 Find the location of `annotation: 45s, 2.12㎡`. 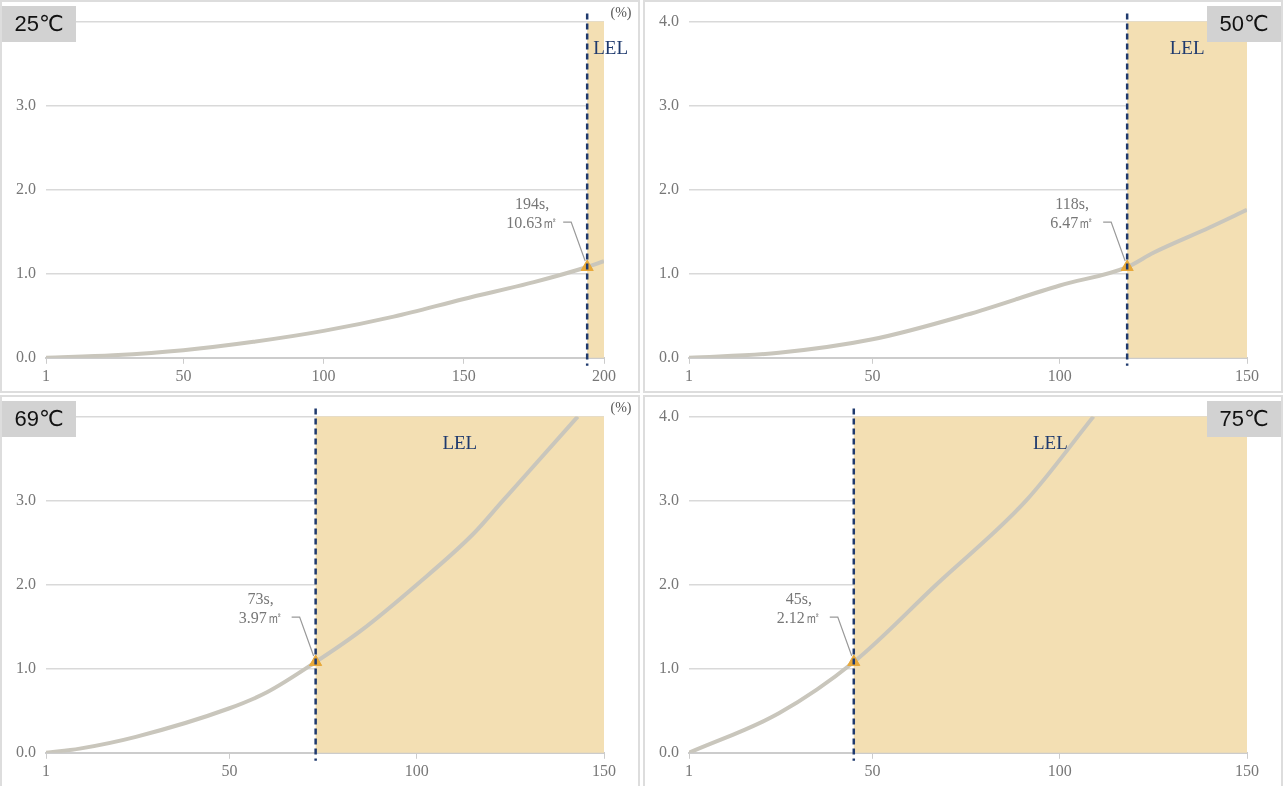

annotation: 45s, 2.12㎡ is located at coordinates (798, 608).